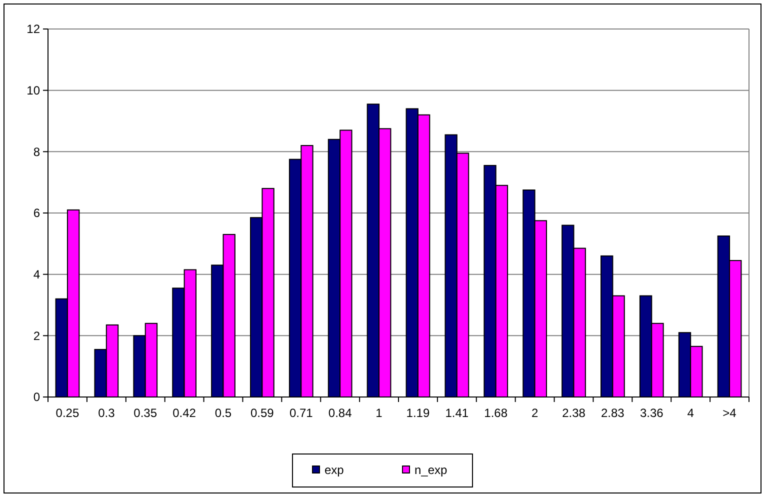 The image size is (765, 497). I want to click on x-tick-label: 0.3, so click(107, 413).